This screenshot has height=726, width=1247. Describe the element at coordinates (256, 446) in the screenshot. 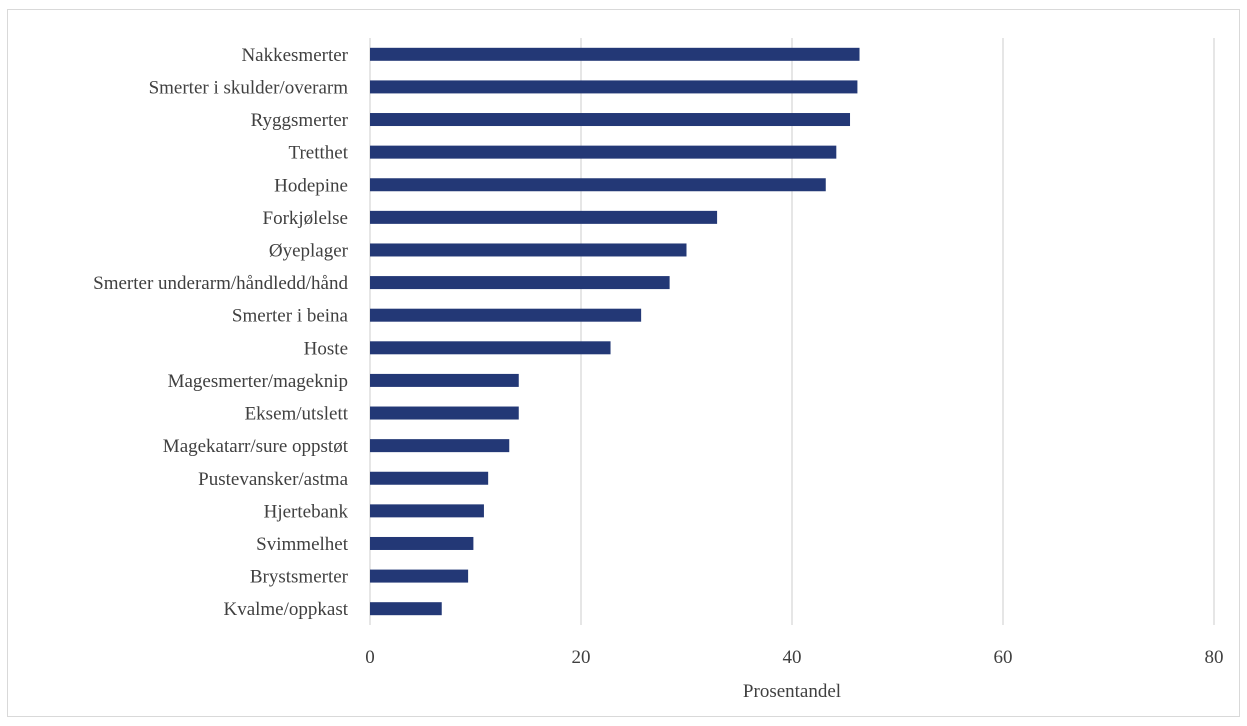

I see `category-label: Magekatarr/sure oppstøt` at that location.